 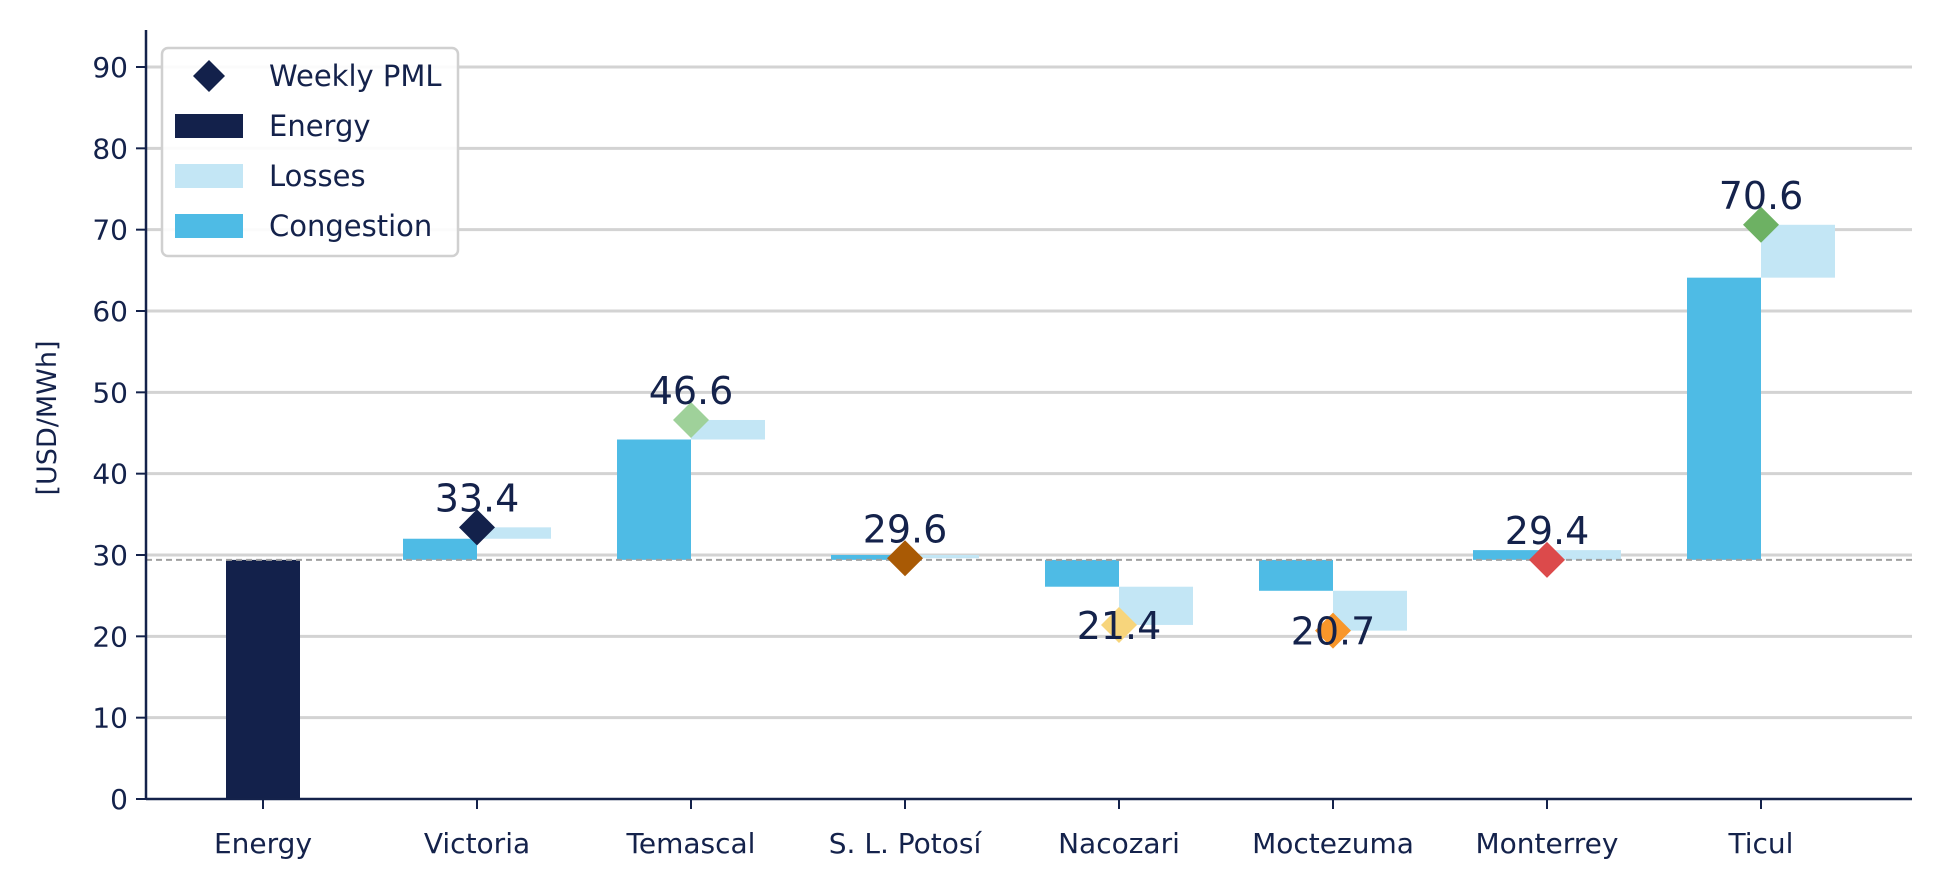 What do you see at coordinates (477, 498) in the screenshot?
I see `pml-data-label: 33.4` at bounding box center [477, 498].